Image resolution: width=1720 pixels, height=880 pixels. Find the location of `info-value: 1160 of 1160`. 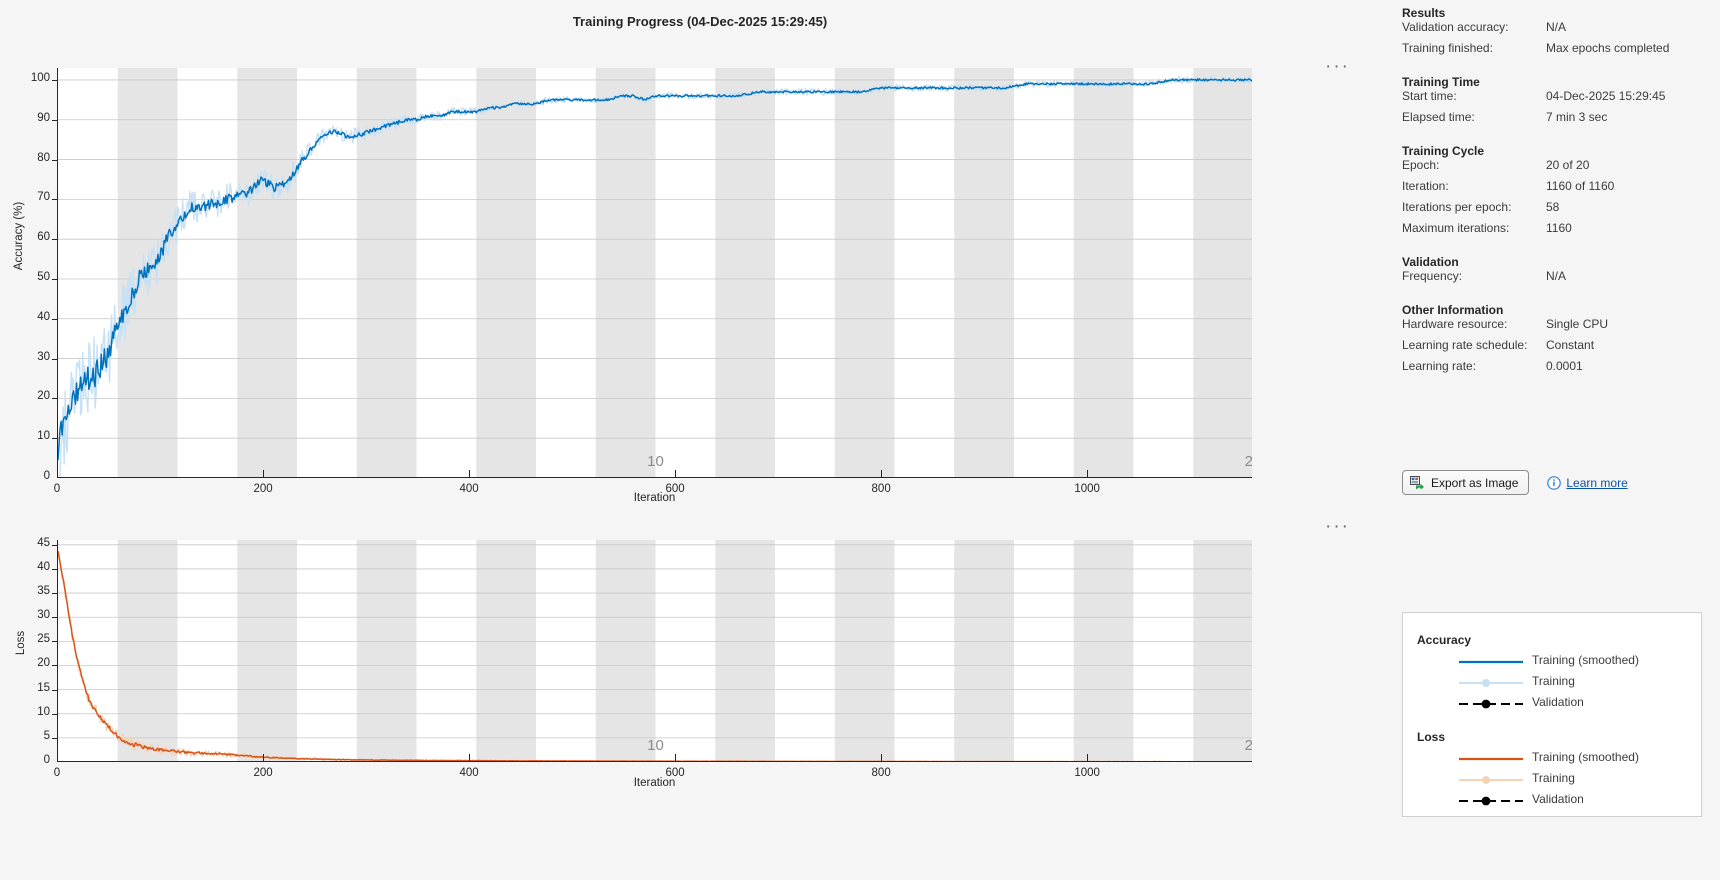

info-value: 1160 of 1160 is located at coordinates (1580, 186).